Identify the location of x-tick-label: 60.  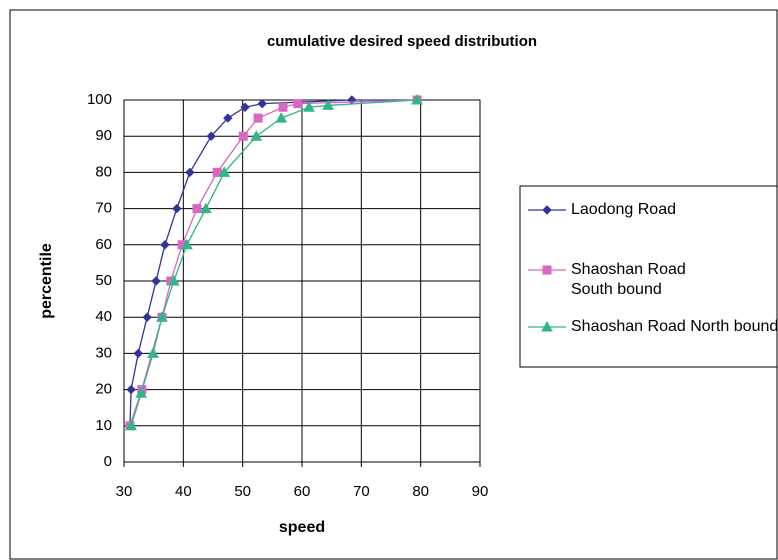
(302, 491).